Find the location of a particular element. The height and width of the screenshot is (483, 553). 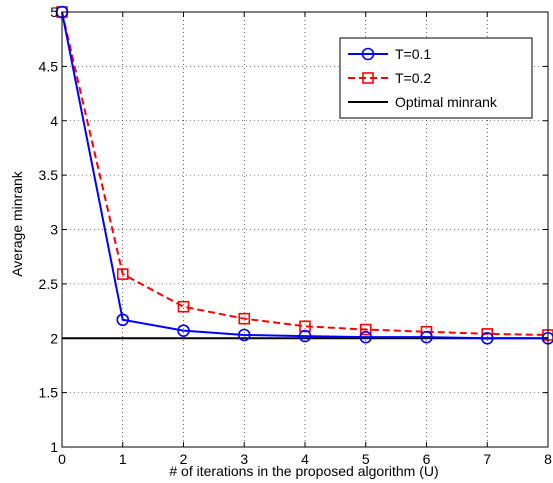

legend-label-0: T=0.1 is located at coordinates (413, 54).